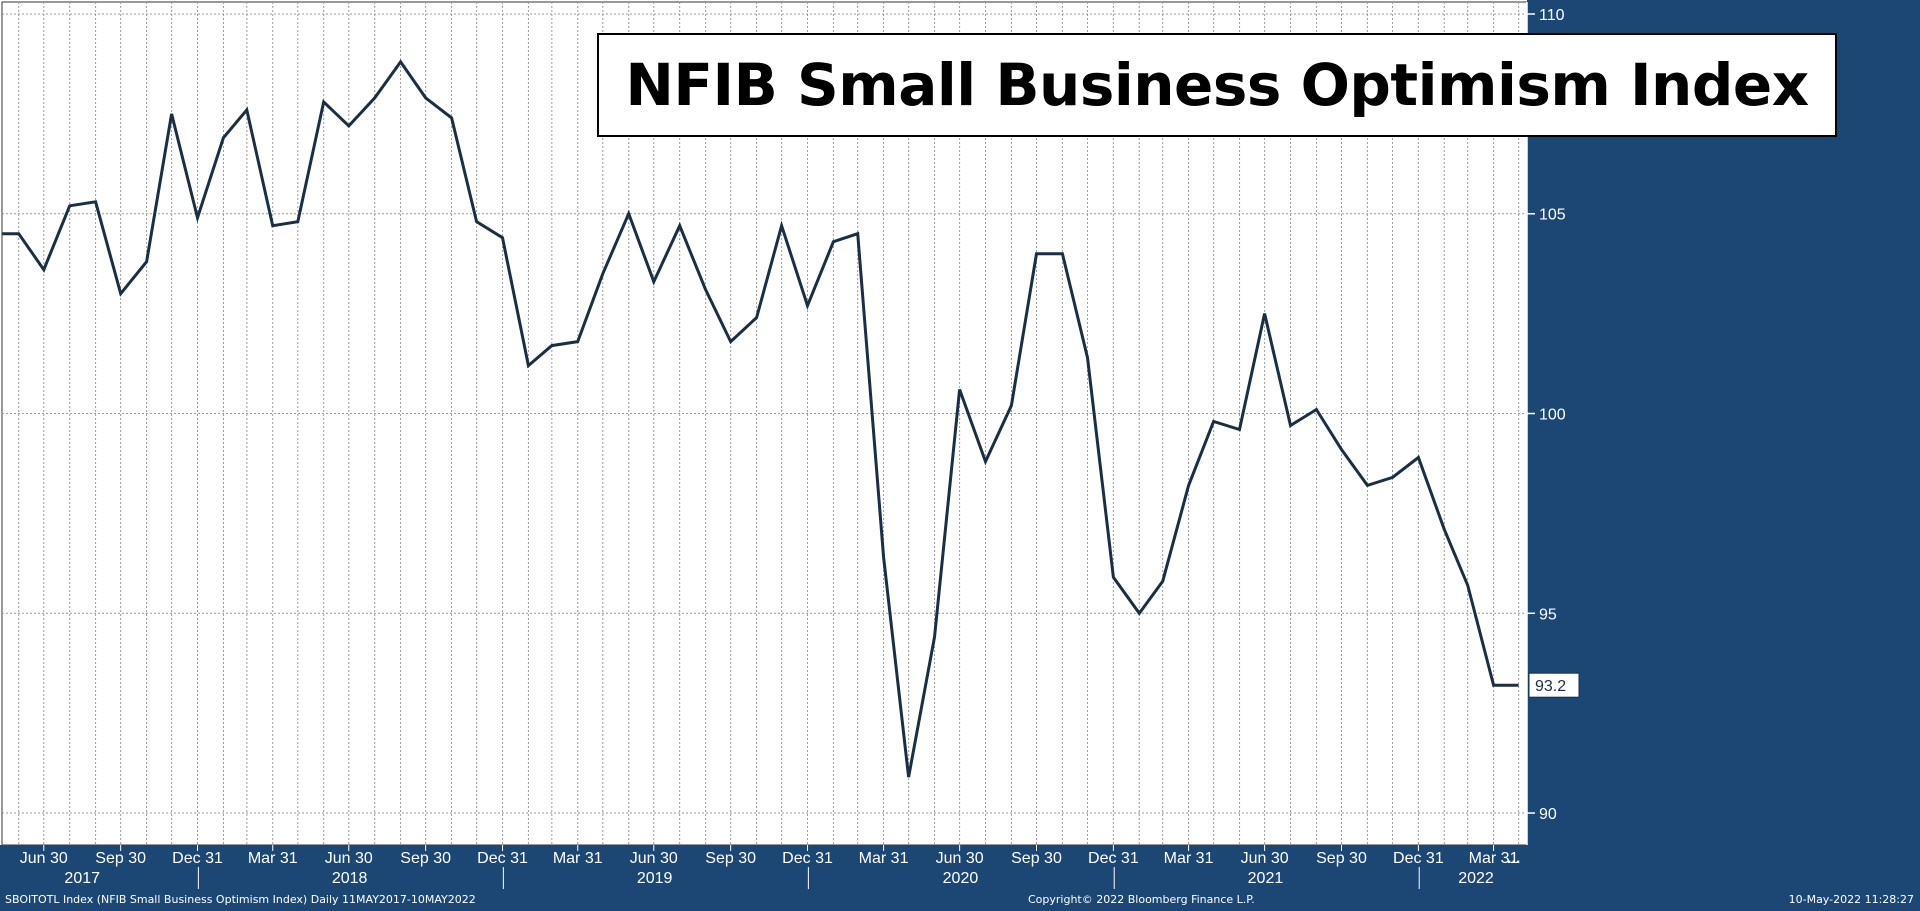 The image size is (1920, 911). Describe the element at coordinates (655, 878) in the screenshot. I see `x-year-label: 2019` at that location.